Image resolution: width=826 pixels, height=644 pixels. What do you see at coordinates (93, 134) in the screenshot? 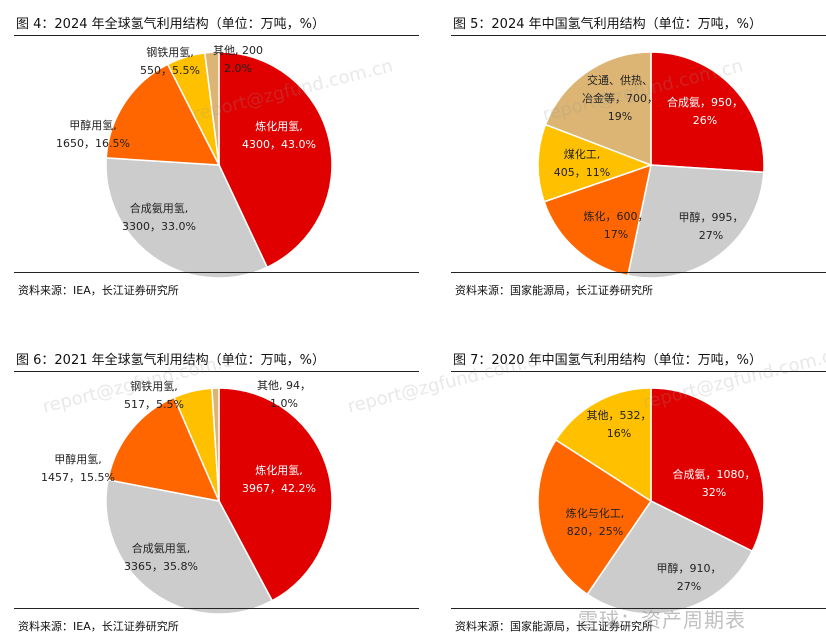
I see `pie-slice-label: 甲醇用氢, 1650，16.5%` at bounding box center [93, 134].